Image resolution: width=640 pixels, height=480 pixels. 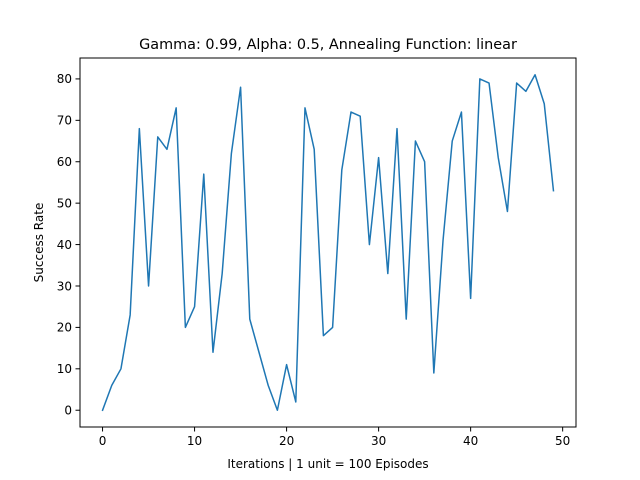 I want to click on y-tick-label: 40, so click(x=64, y=245).